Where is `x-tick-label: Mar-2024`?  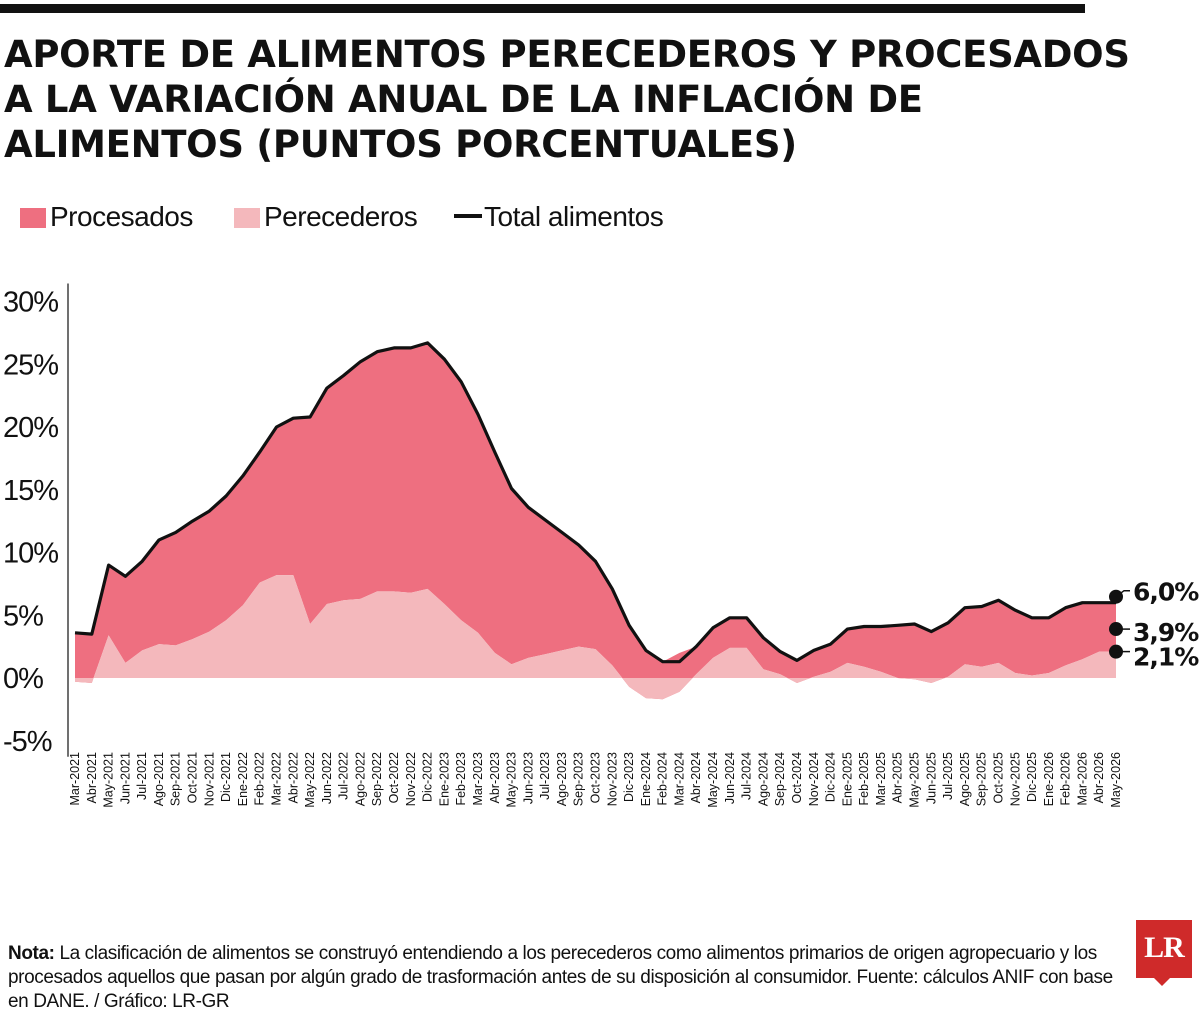 x-tick-label: Mar-2024 is located at coordinates (680, 779).